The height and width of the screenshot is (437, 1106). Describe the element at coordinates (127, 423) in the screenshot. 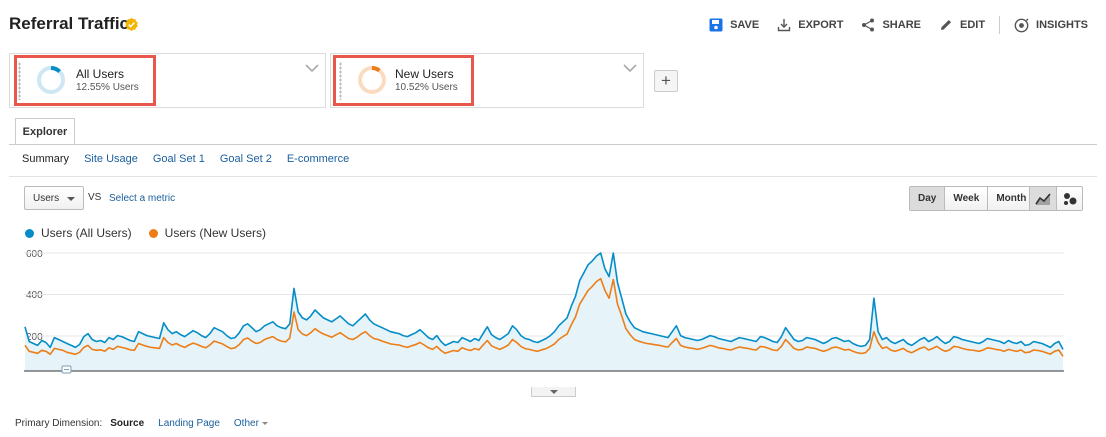

I see `dimension-source: Source` at that location.